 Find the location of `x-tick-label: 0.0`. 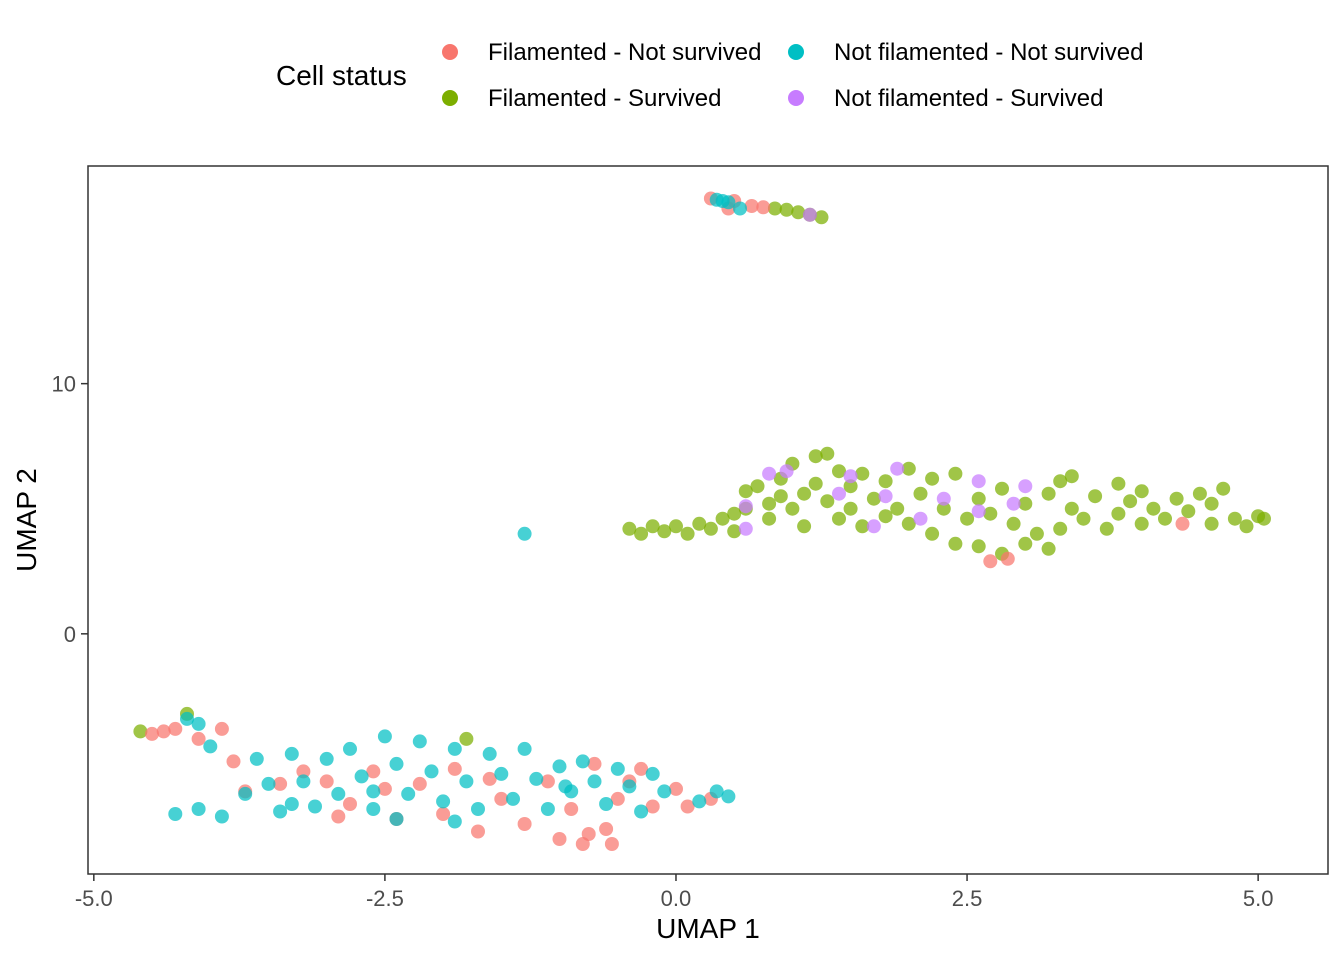

x-tick-label: 0.0 is located at coordinates (676, 898).